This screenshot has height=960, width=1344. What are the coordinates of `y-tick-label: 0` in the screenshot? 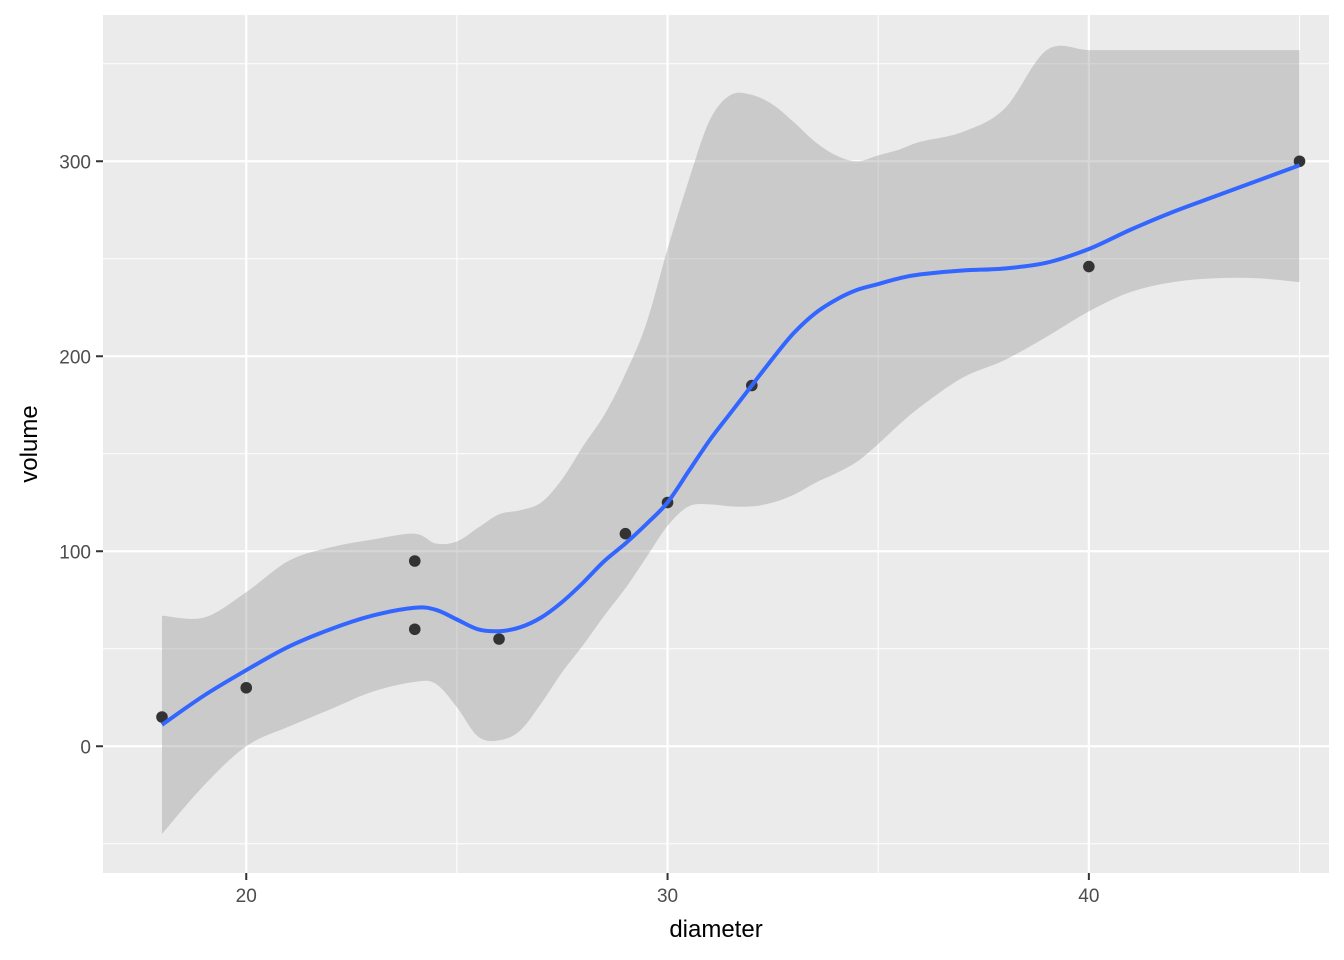 It's located at (85, 747).